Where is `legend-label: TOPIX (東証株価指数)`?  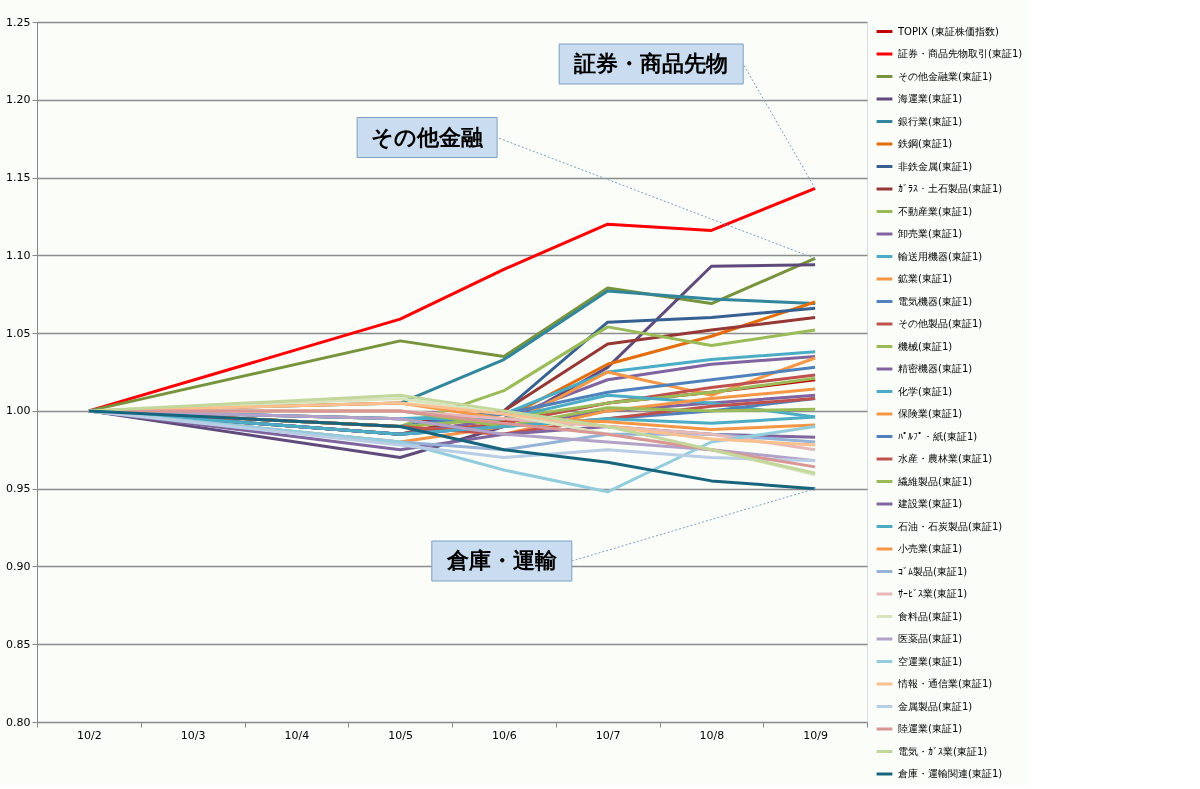 legend-label: TOPIX (東証株価指数) is located at coordinates (948, 31).